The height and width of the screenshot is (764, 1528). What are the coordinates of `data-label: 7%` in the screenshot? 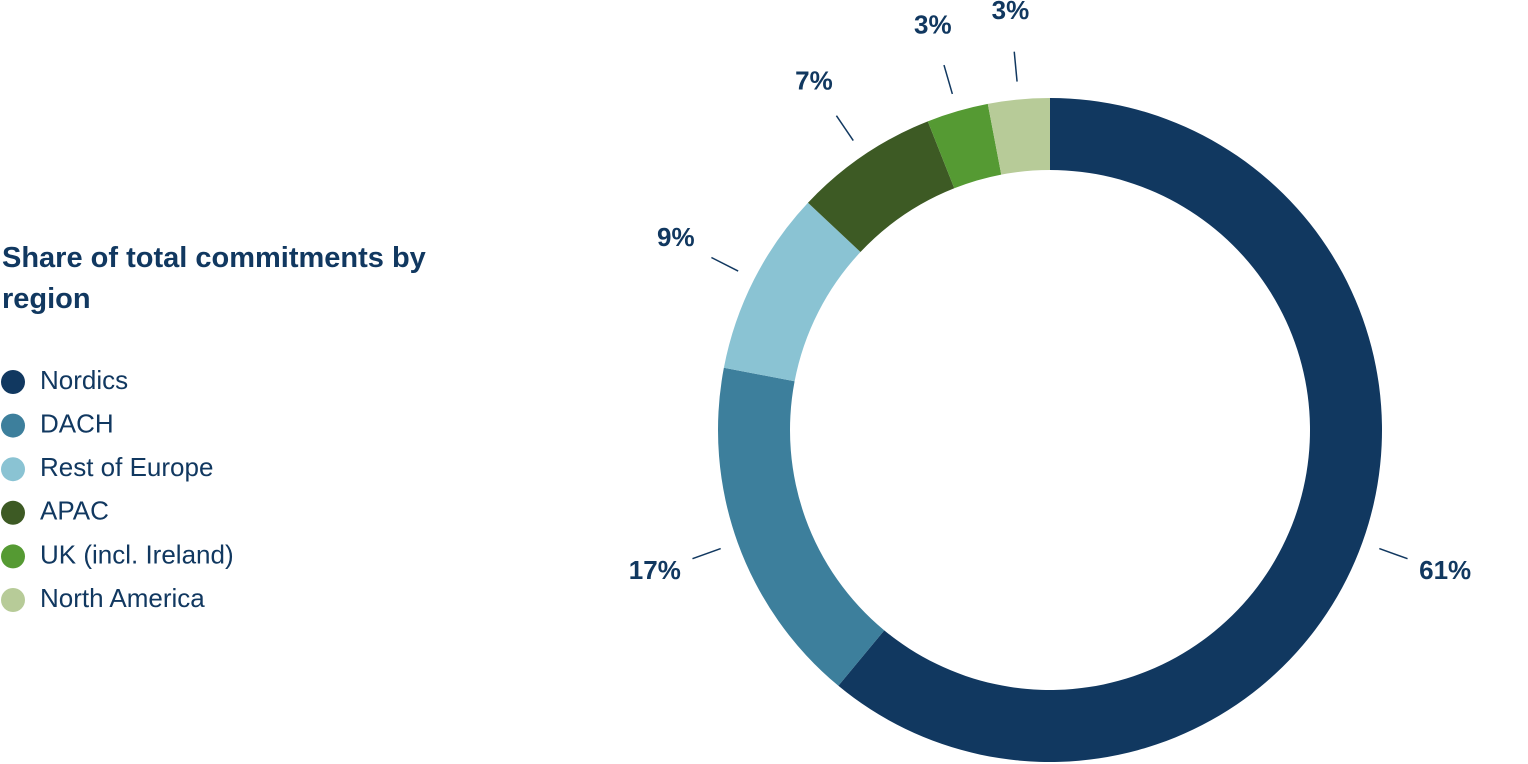 It's located at (814, 81).